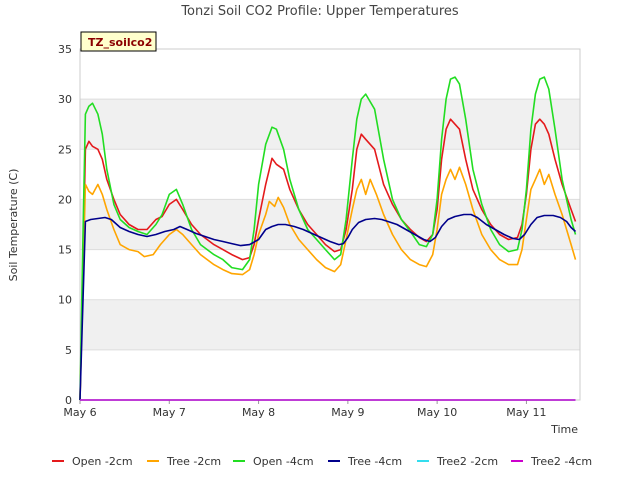 This screenshot has height=480, width=640. What do you see at coordinates (305, 409) in the screenshot?
I see `x-axis: May 6 May 7 May 8 May 9 May 10 May 11` at bounding box center [305, 409].